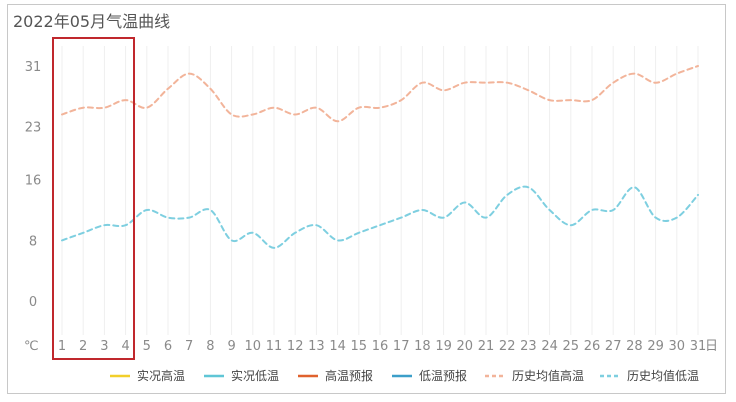  What do you see at coordinates (548, 375) in the screenshot?
I see `legend-label-4: 历史均值高温` at bounding box center [548, 375].